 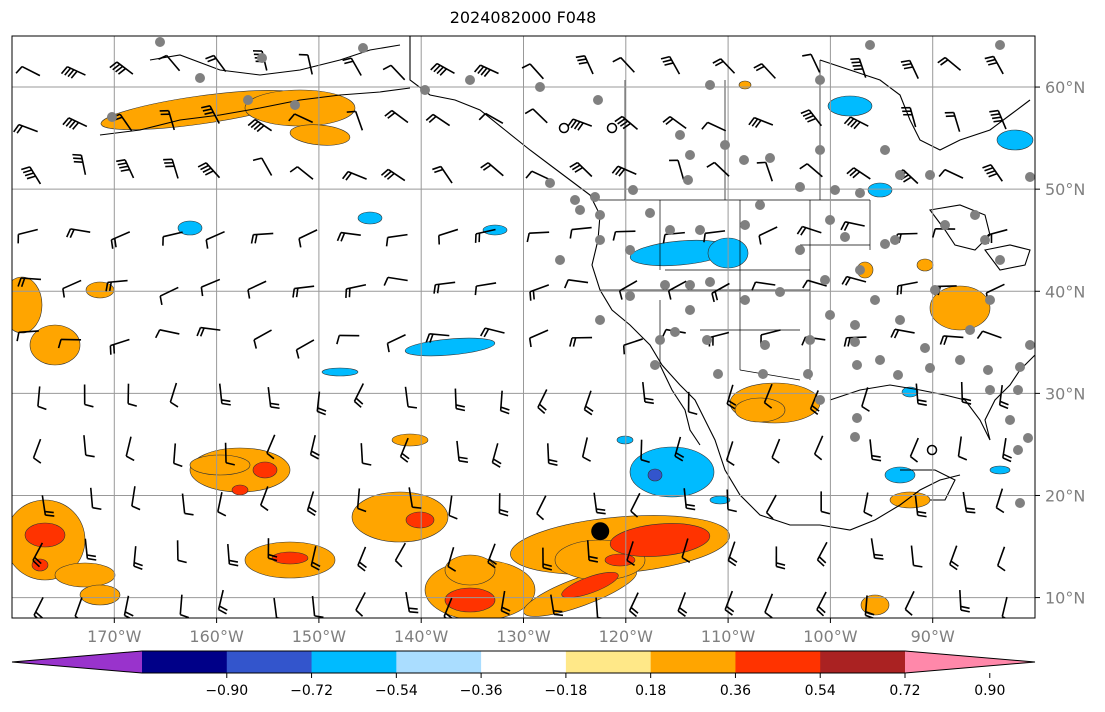 What do you see at coordinates (1065, 87) in the screenshot?
I see `lat-tick-label-0: 60°N` at bounding box center [1065, 87].